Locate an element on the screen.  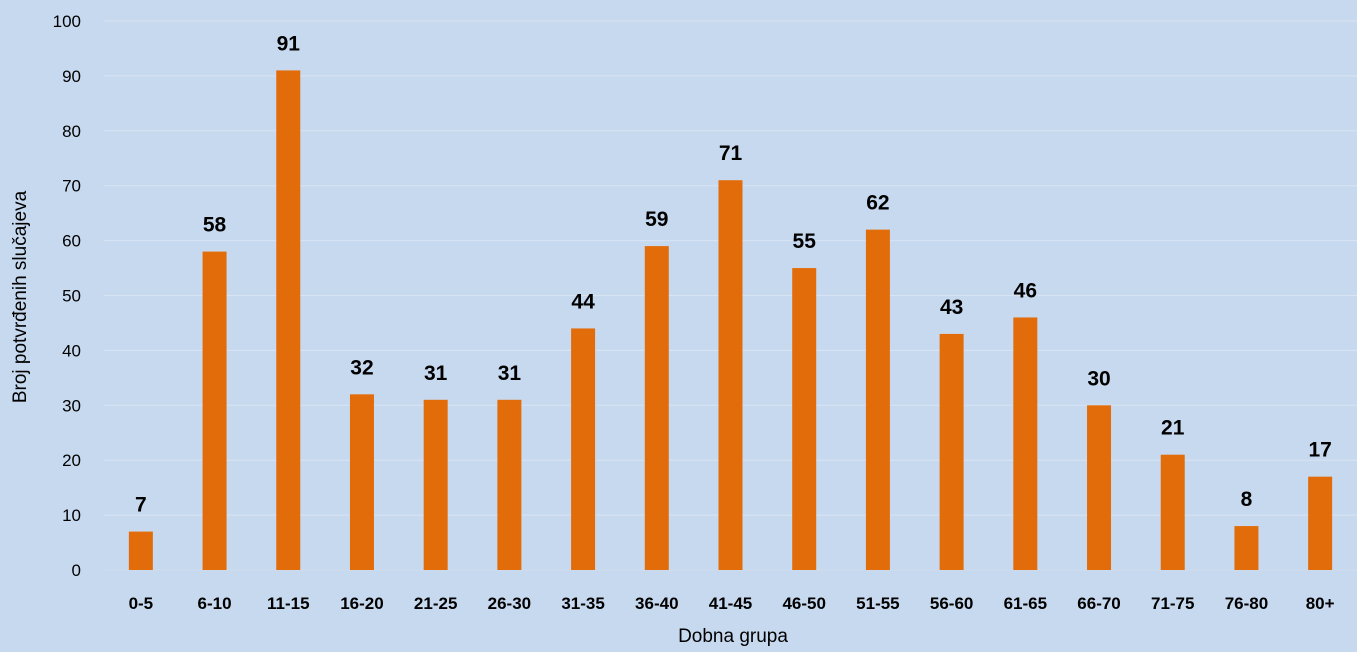
x-tick-label: 26-30 is located at coordinates (509, 603).